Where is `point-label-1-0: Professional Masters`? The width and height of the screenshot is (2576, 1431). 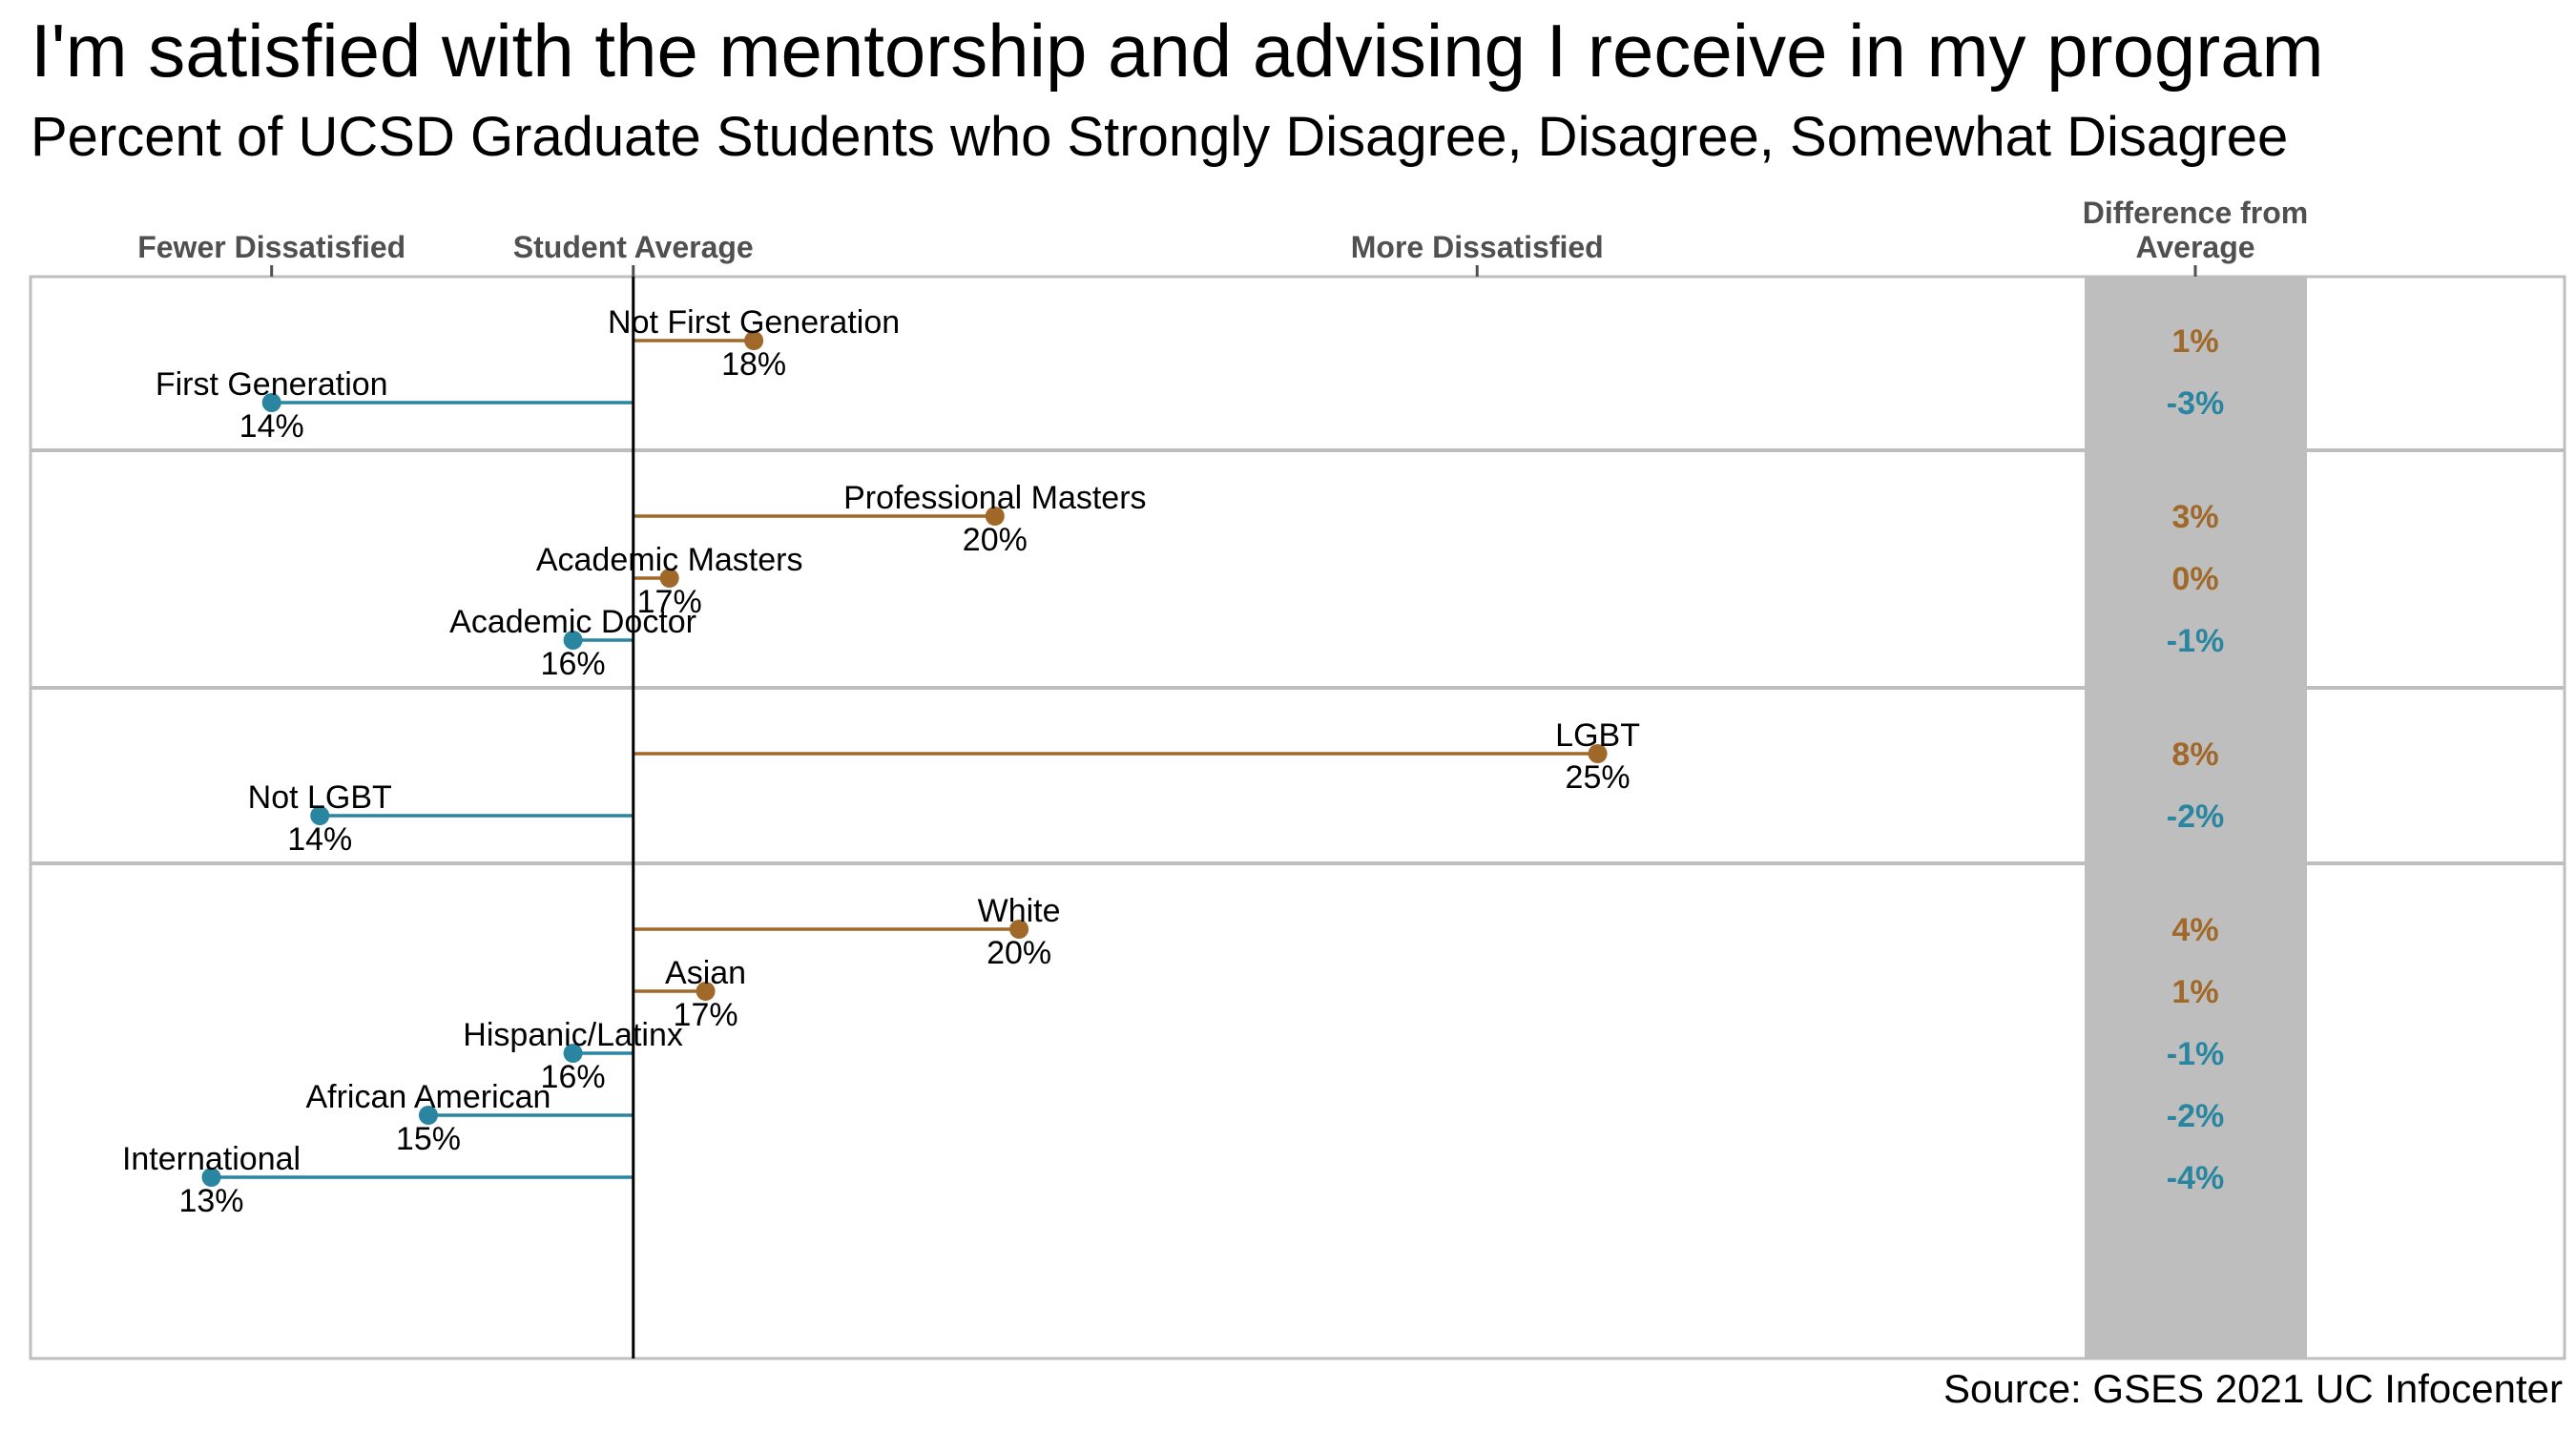
point-label-1-0: Professional Masters is located at coordinates (994, 498).